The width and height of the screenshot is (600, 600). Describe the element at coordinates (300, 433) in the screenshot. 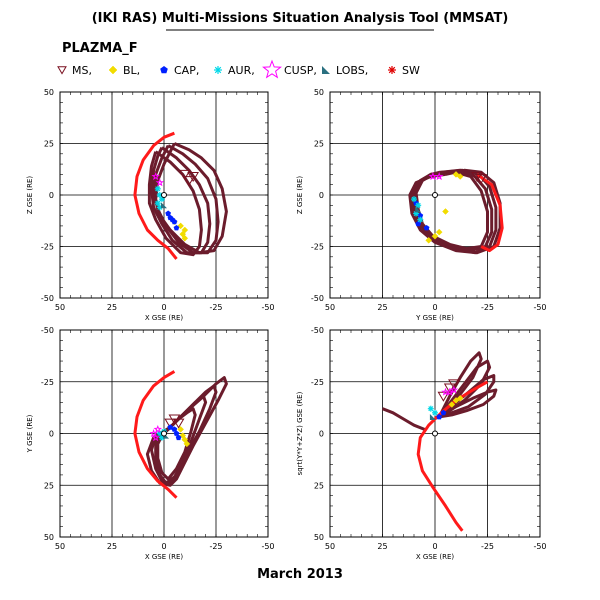

I see `y-axis-label: sqrt(Y*Y+Z*Z) GSE (RE)` at that location.